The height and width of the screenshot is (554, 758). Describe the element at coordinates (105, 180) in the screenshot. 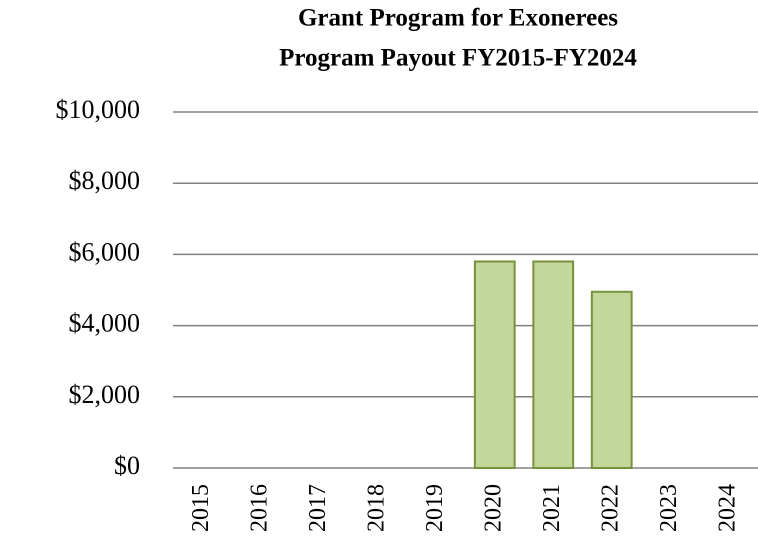

I see `y-tick-label: $8,000` at that location.